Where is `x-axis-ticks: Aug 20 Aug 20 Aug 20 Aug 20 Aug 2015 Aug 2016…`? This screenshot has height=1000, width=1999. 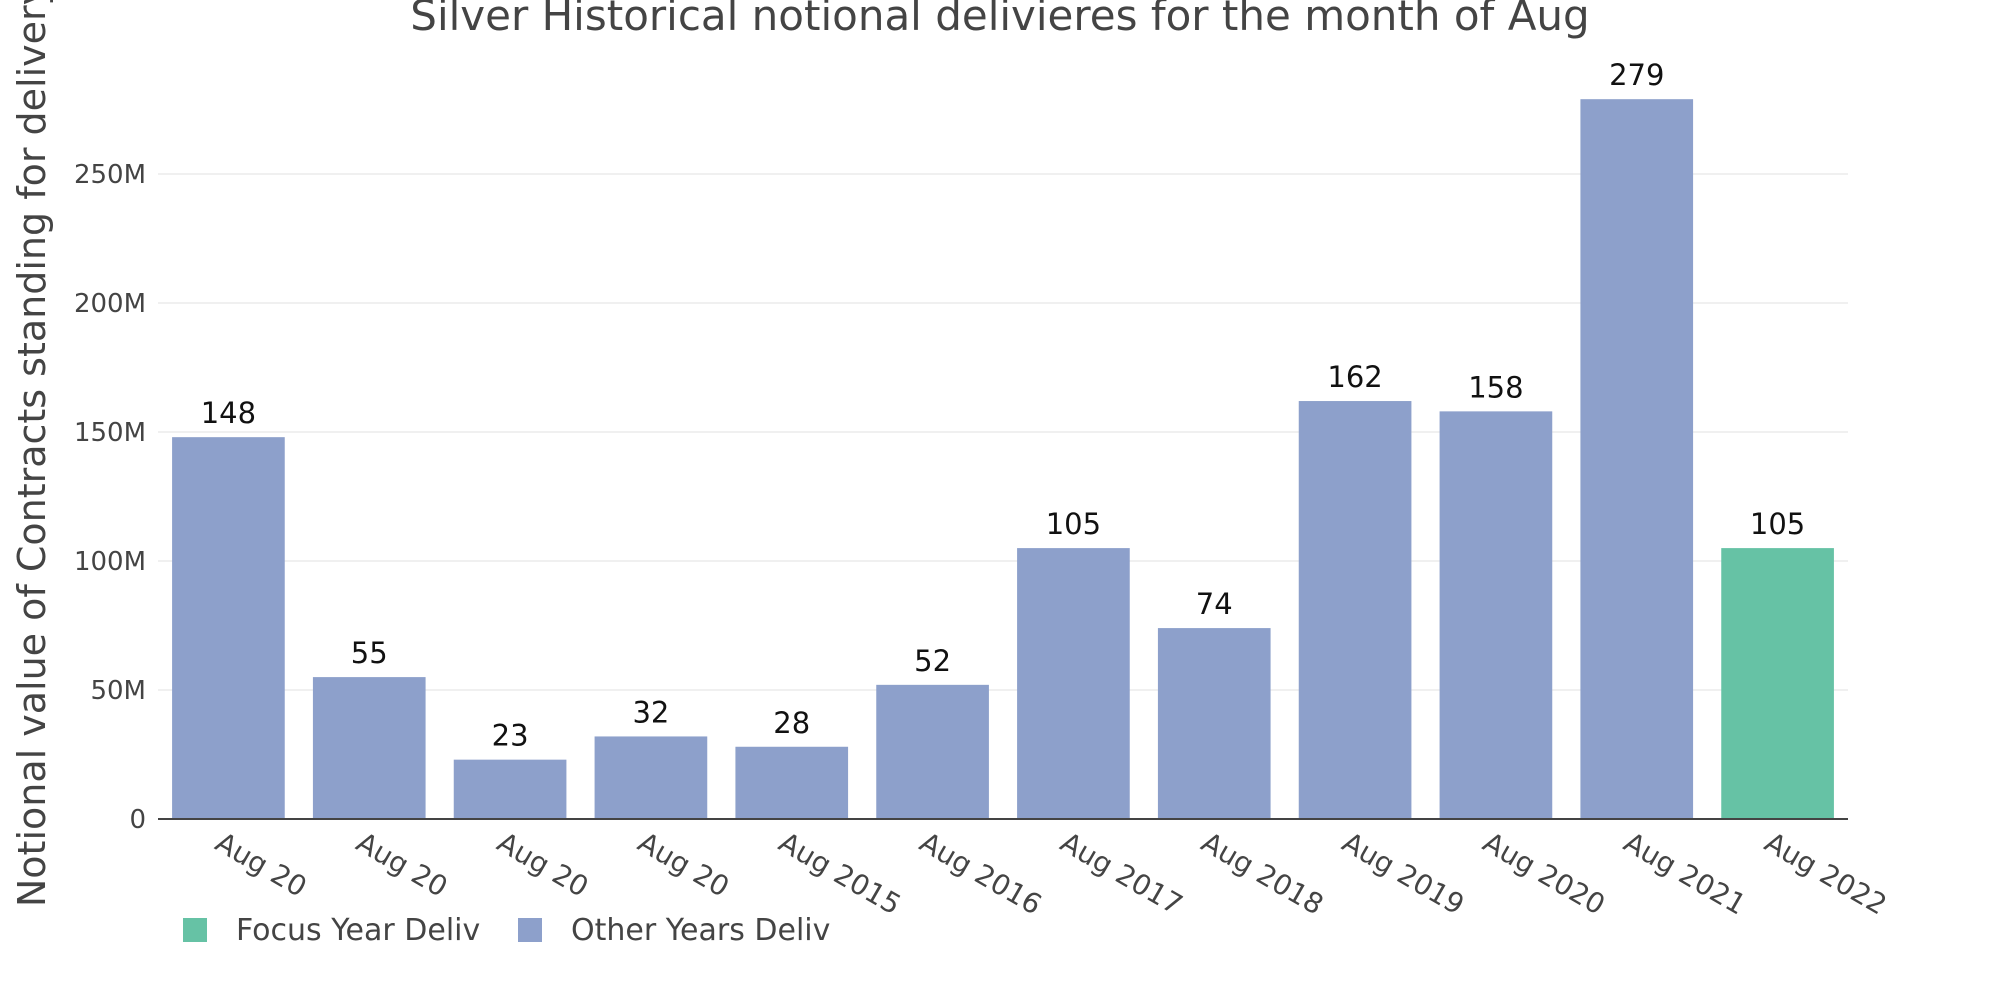 x-axis-ticks: Aug 20 Aug 20 Aug 20 Aug 20 Aug 2015 Aug 2016… is located at coordinates (1051, 873).